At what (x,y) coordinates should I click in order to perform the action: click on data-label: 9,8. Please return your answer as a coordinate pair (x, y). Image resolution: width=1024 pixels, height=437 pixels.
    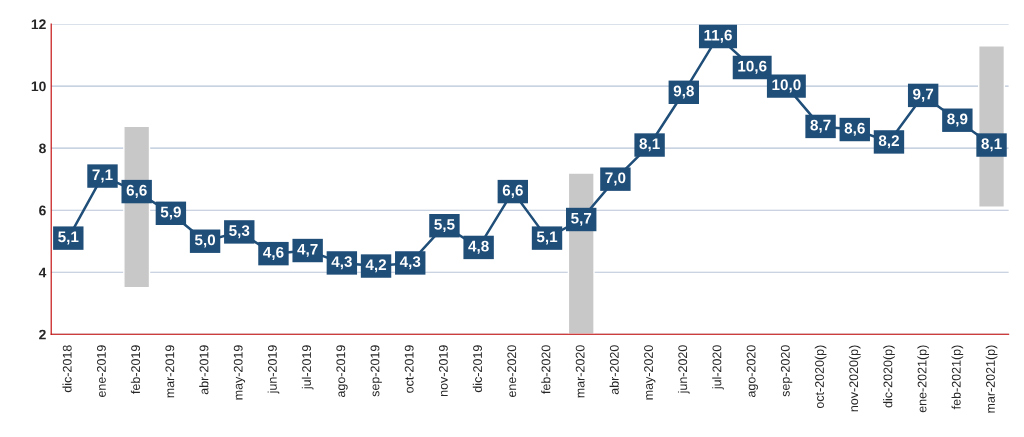
    Looking at the image, I should click on (683, 92).